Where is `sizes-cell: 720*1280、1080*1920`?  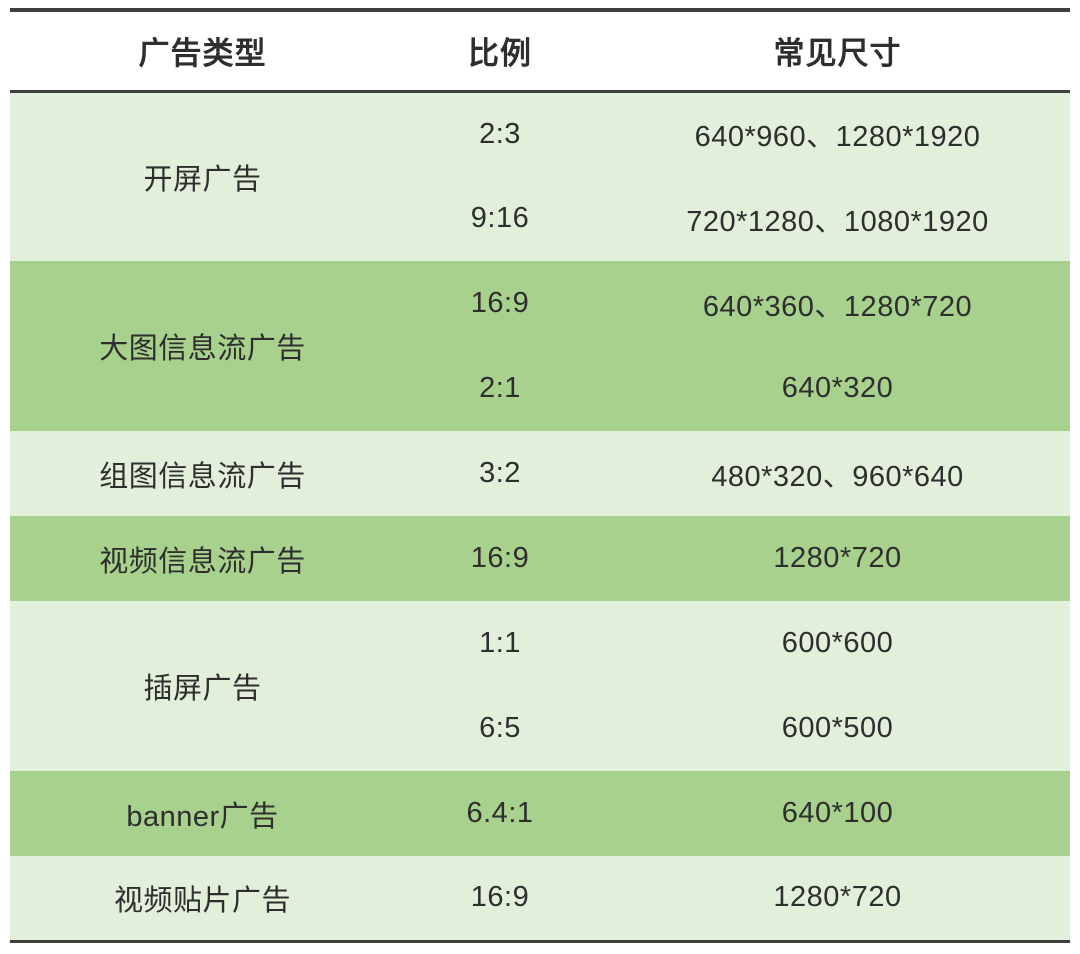
sizes-cell: 720*1280、1080*1920 is located at coordinates (837, 218).